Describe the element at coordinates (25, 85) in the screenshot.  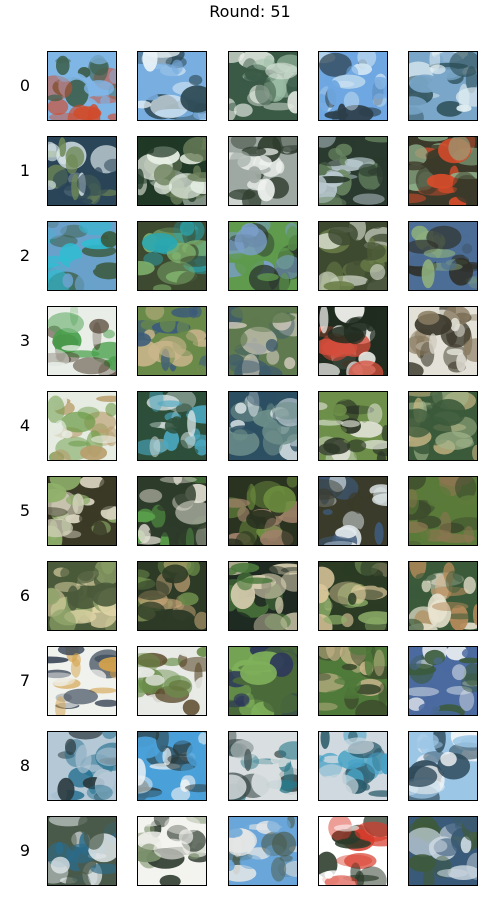
I see `row-label: 0` at that location.